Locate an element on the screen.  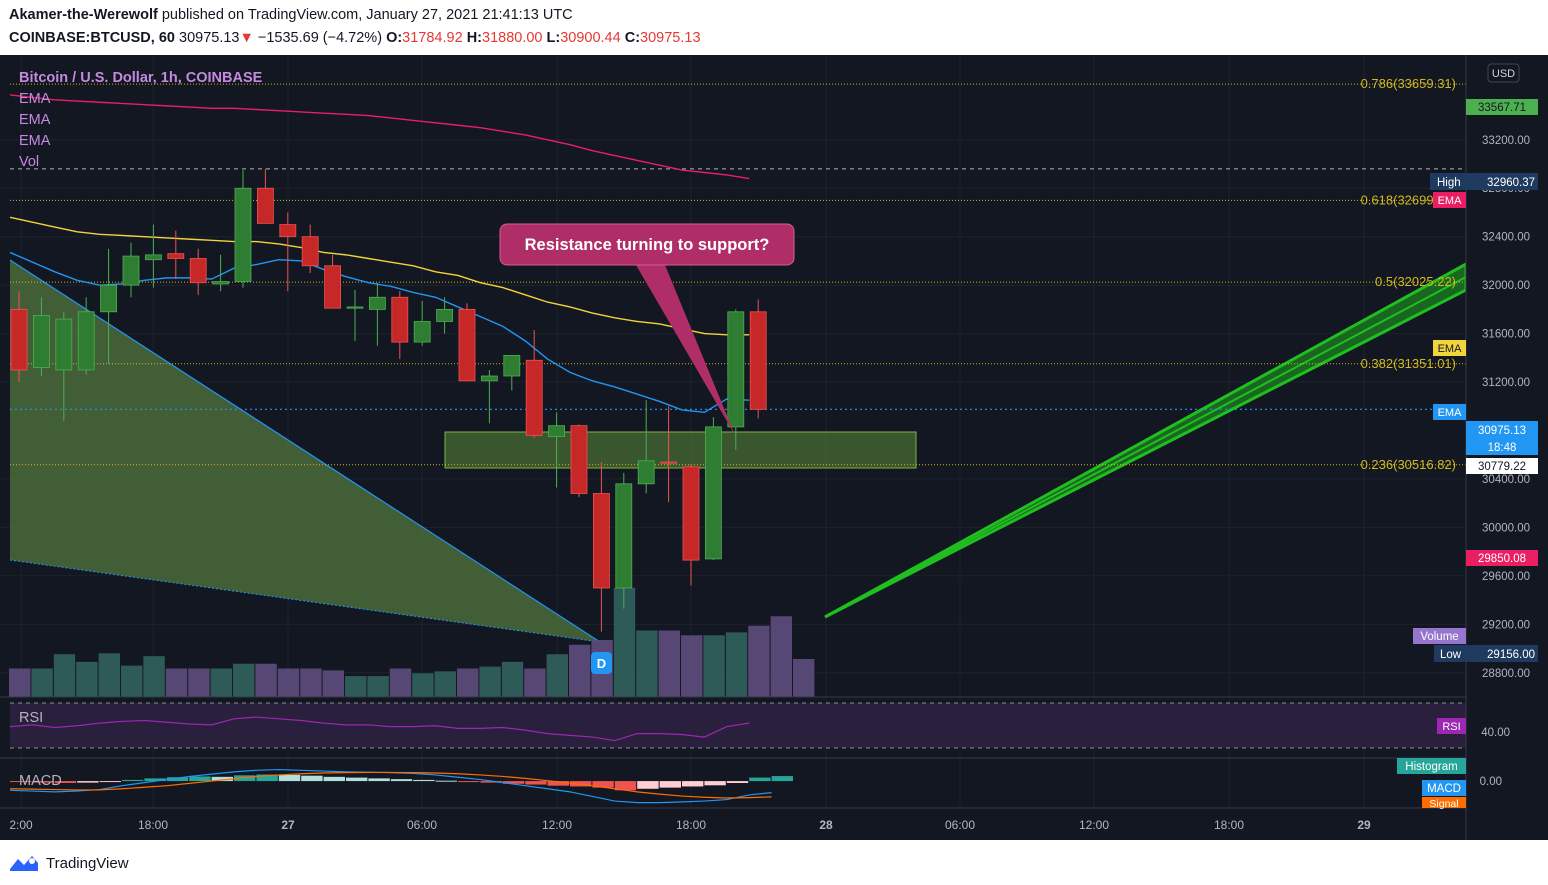
time-tick-label: 27 is located at coordinates (288, 825).